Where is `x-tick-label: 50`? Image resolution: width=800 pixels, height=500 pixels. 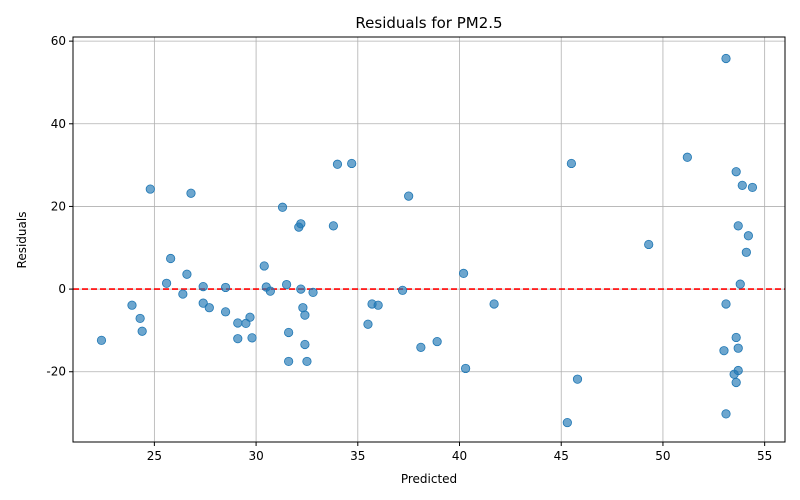 x-tick-label: 50 is located at coordinates (662, 456).